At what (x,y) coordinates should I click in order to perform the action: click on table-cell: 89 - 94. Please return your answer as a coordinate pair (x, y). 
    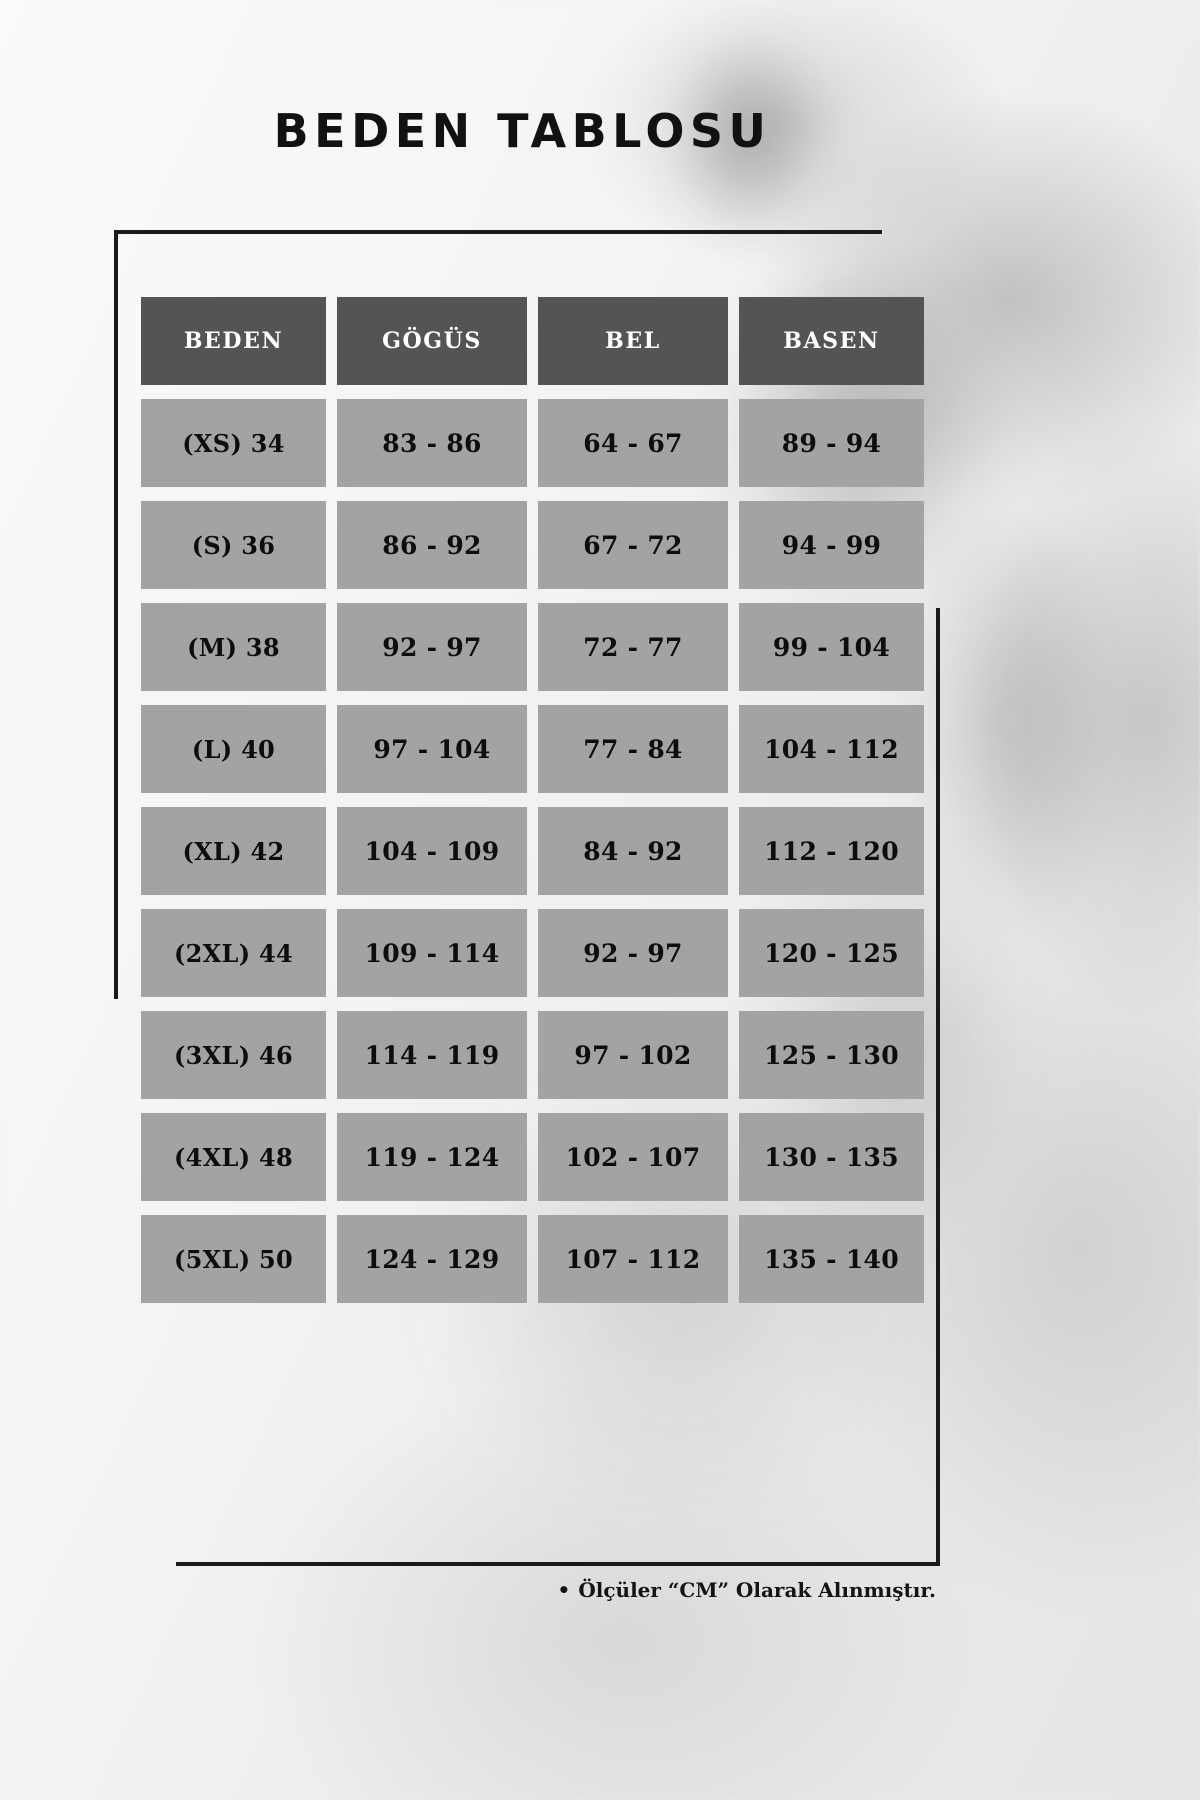
    Looking at the image, I should click on (831, 443).